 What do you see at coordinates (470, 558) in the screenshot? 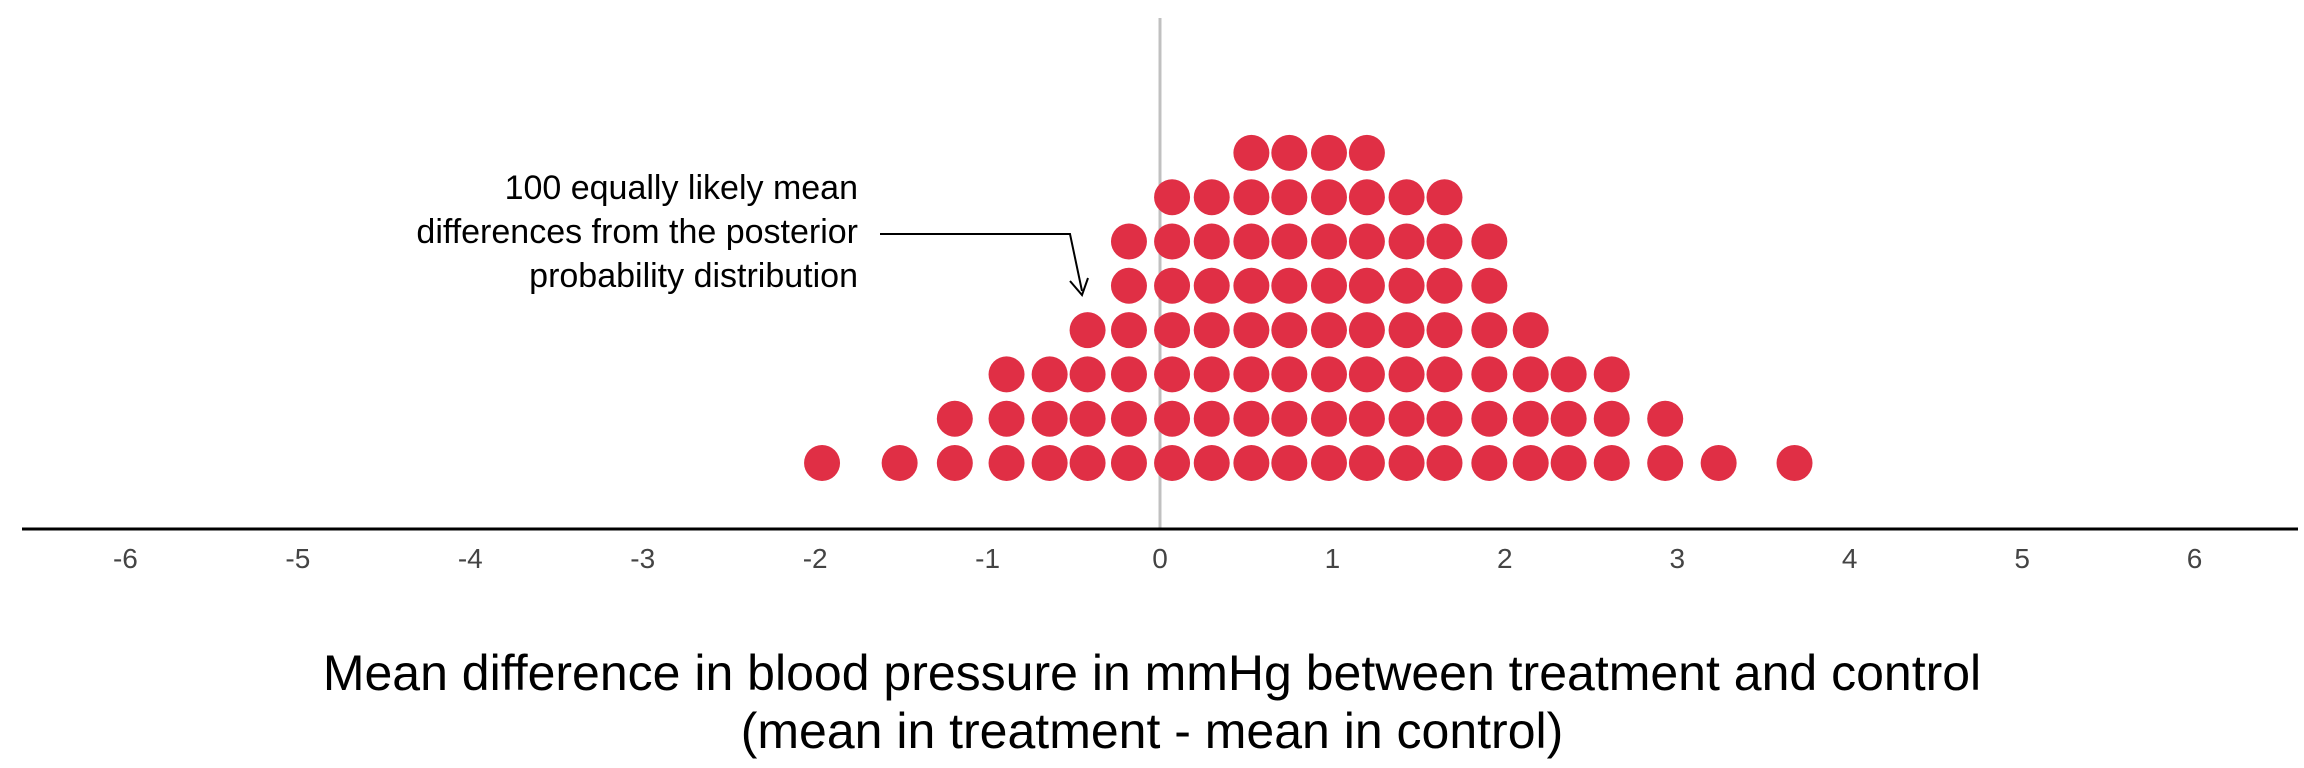
I see `x-tick-label: -4` at bounding box center [470, 558].